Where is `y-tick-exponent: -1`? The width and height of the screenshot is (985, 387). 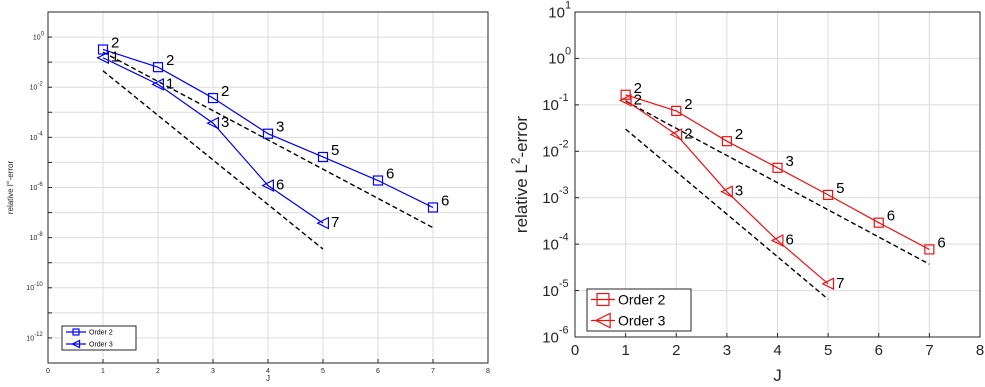
y-tick-exponent: -1 is located at coordinates (564, 98).